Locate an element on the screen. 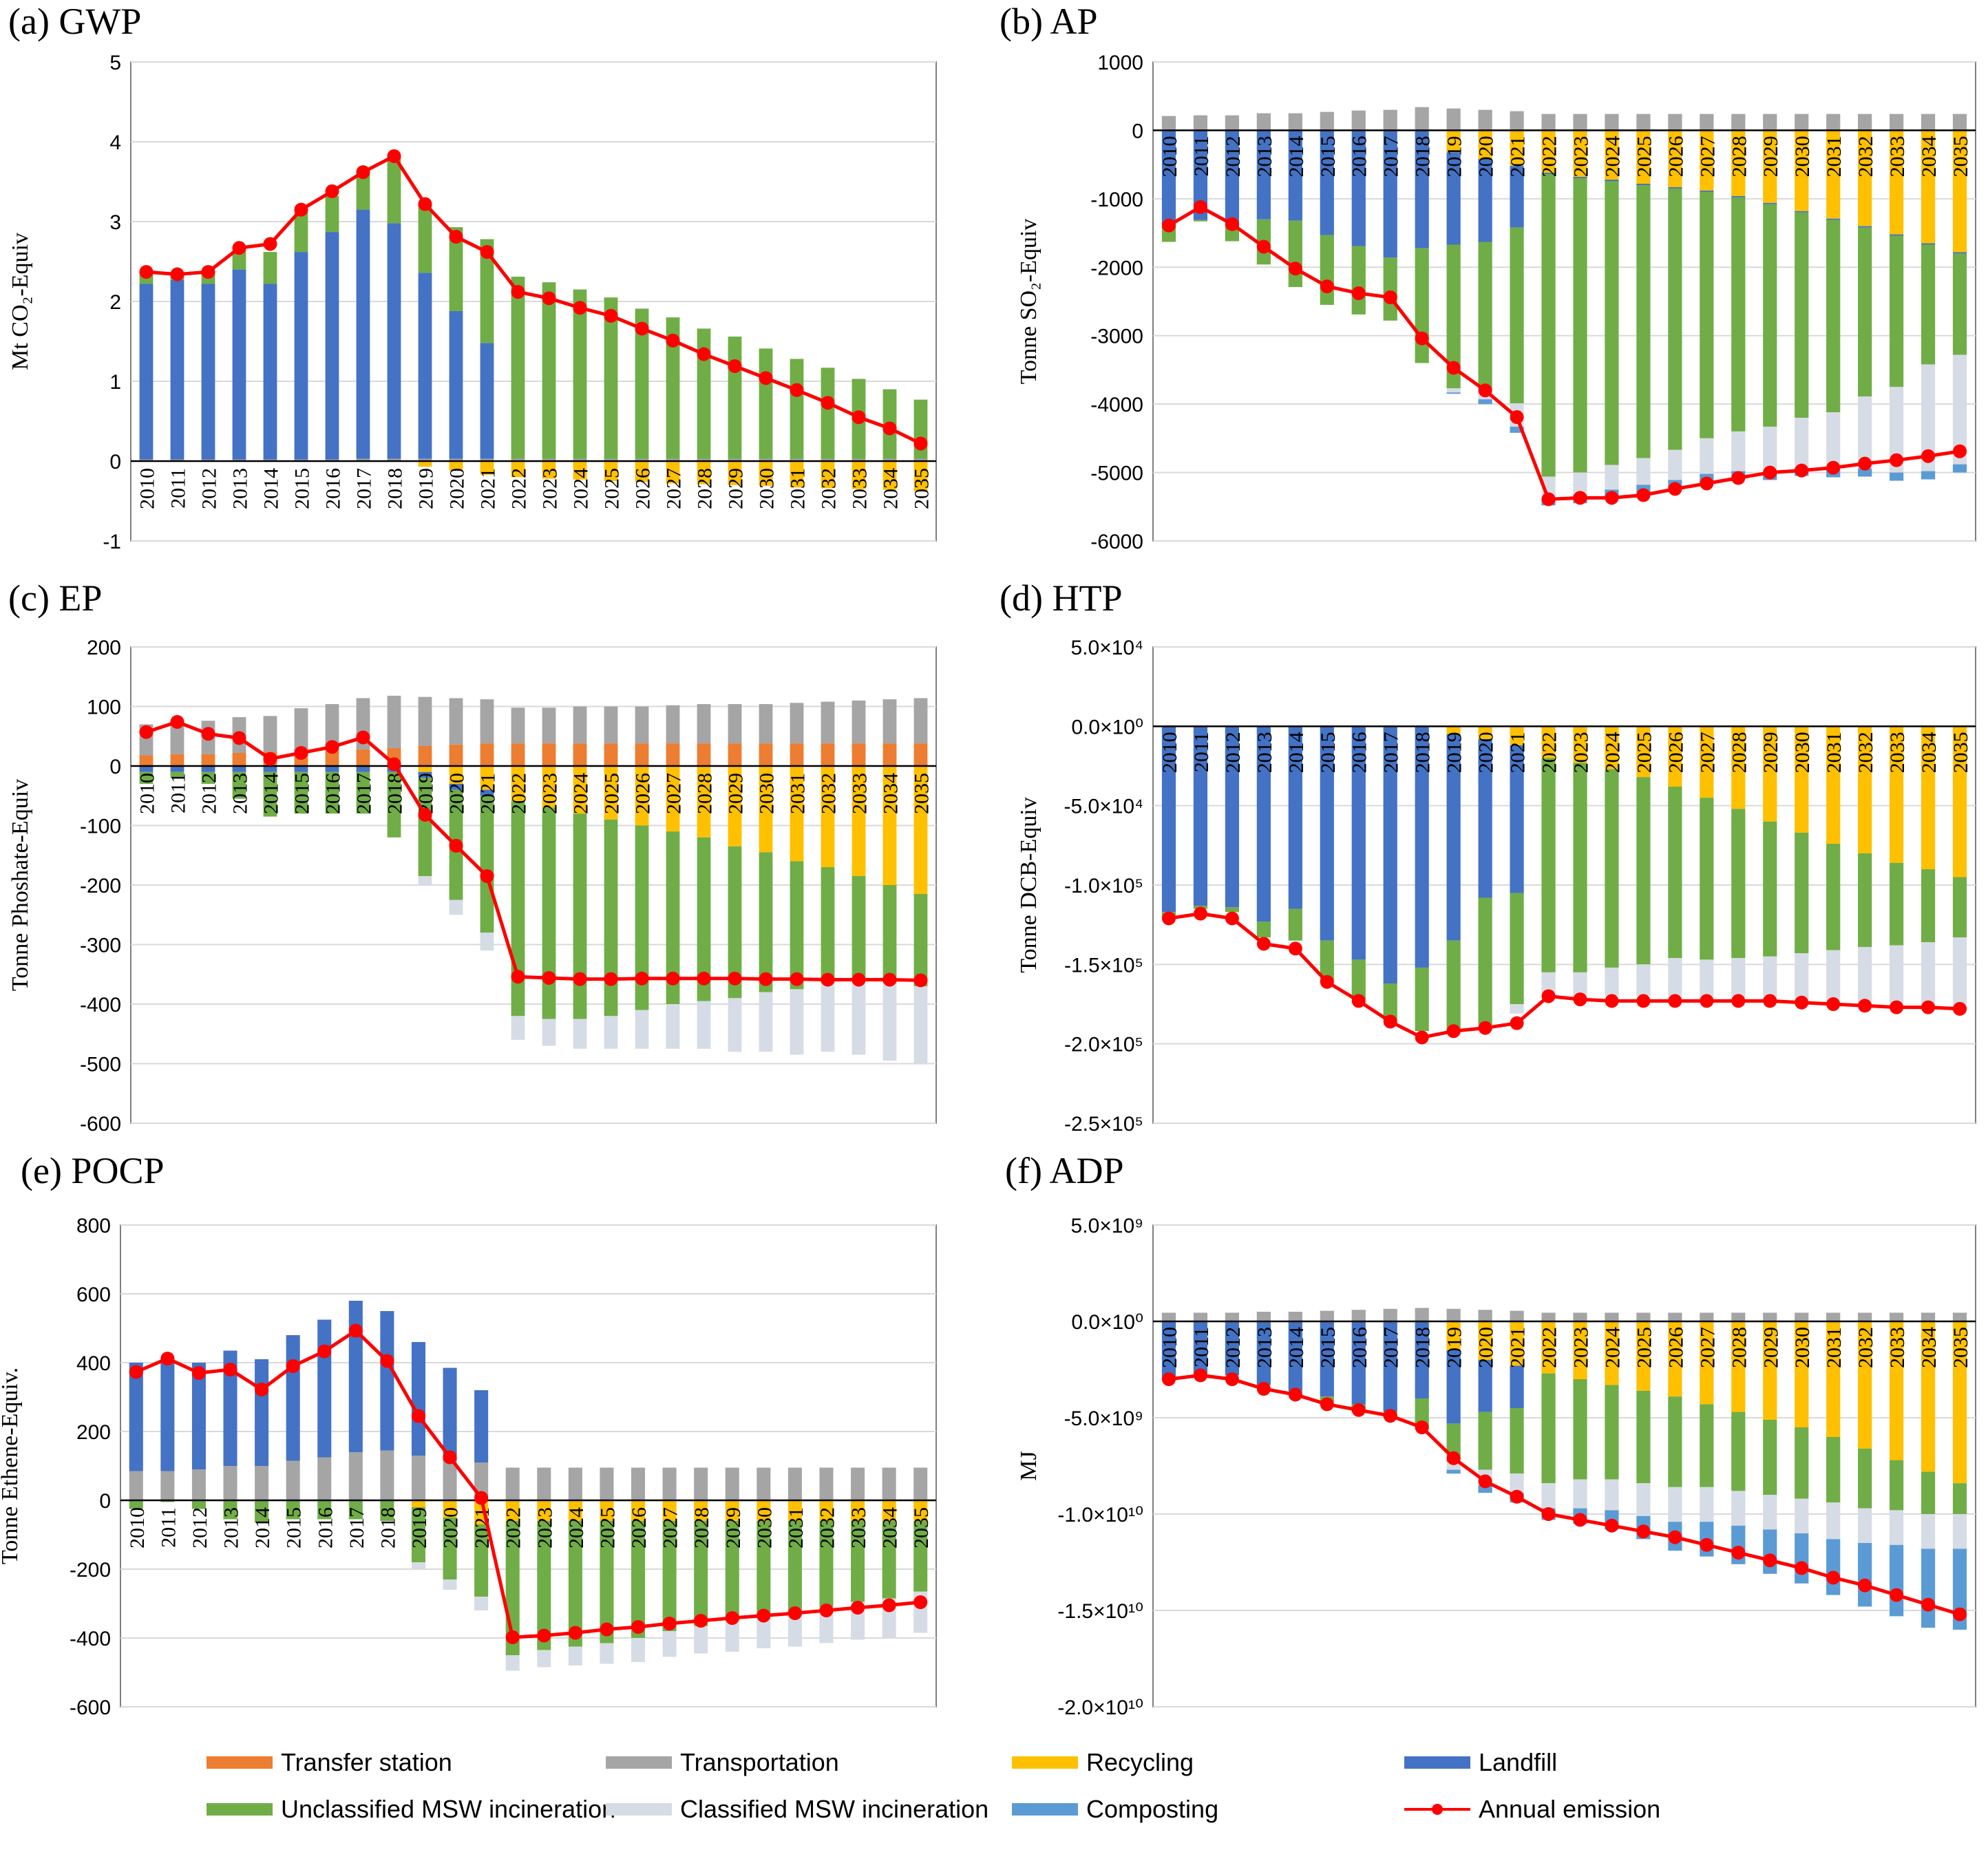 This screenshot has width=1988, height=1852. bar-e-2028-s5 is located at coordinates (701, 1640).